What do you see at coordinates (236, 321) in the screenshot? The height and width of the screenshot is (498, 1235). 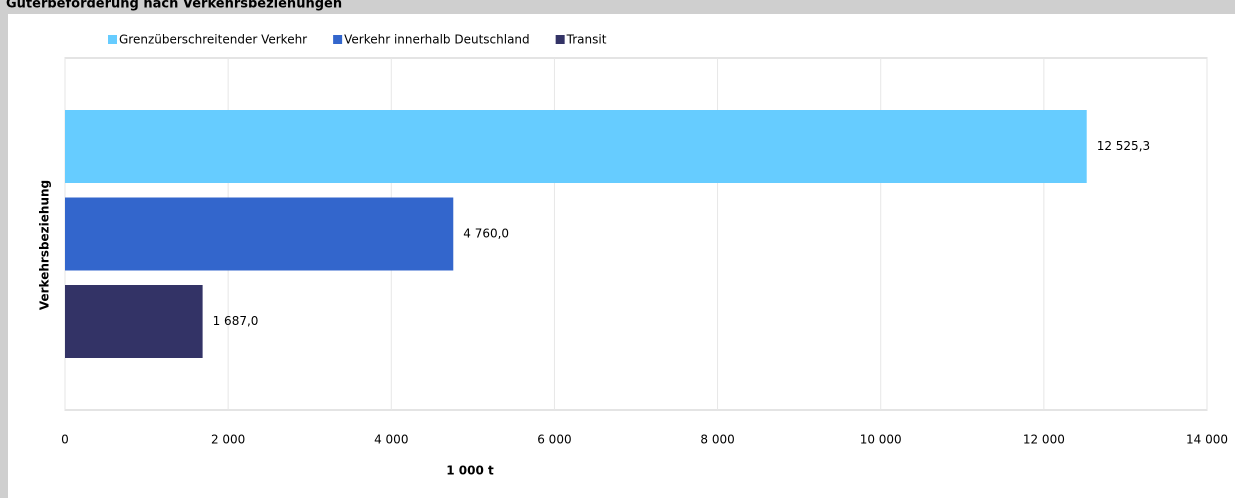 I see `data-label: 1 687,0` at bounding box center [236, 321].